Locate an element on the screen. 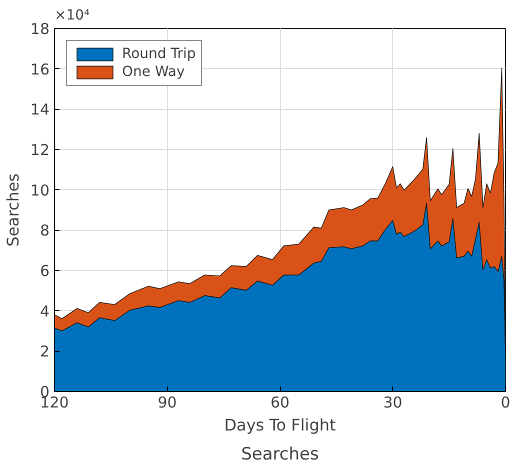  text: Searches is located at coordinates (280, 454).